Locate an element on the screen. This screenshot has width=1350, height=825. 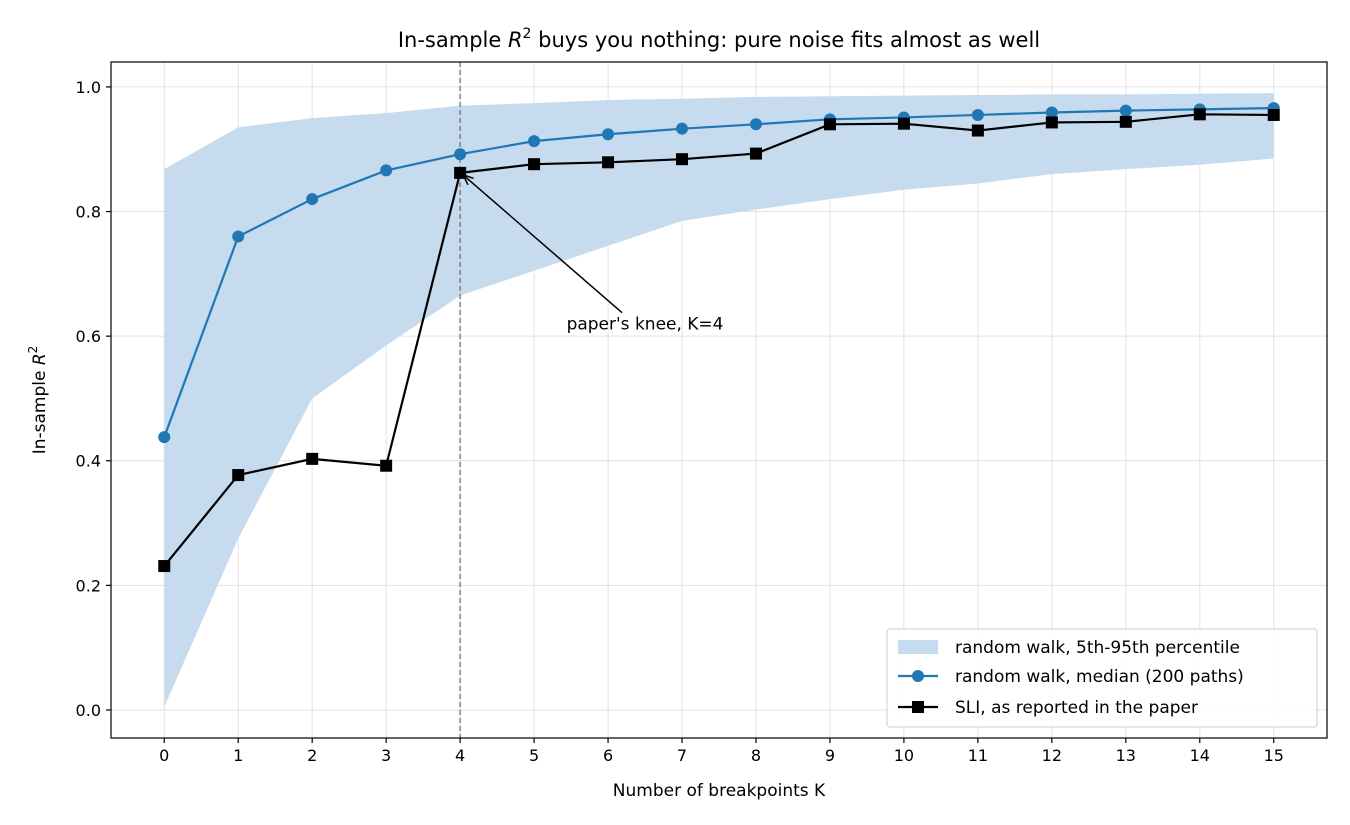
y-axis-label: In-sample R2 is located at coordinates (38, 400).